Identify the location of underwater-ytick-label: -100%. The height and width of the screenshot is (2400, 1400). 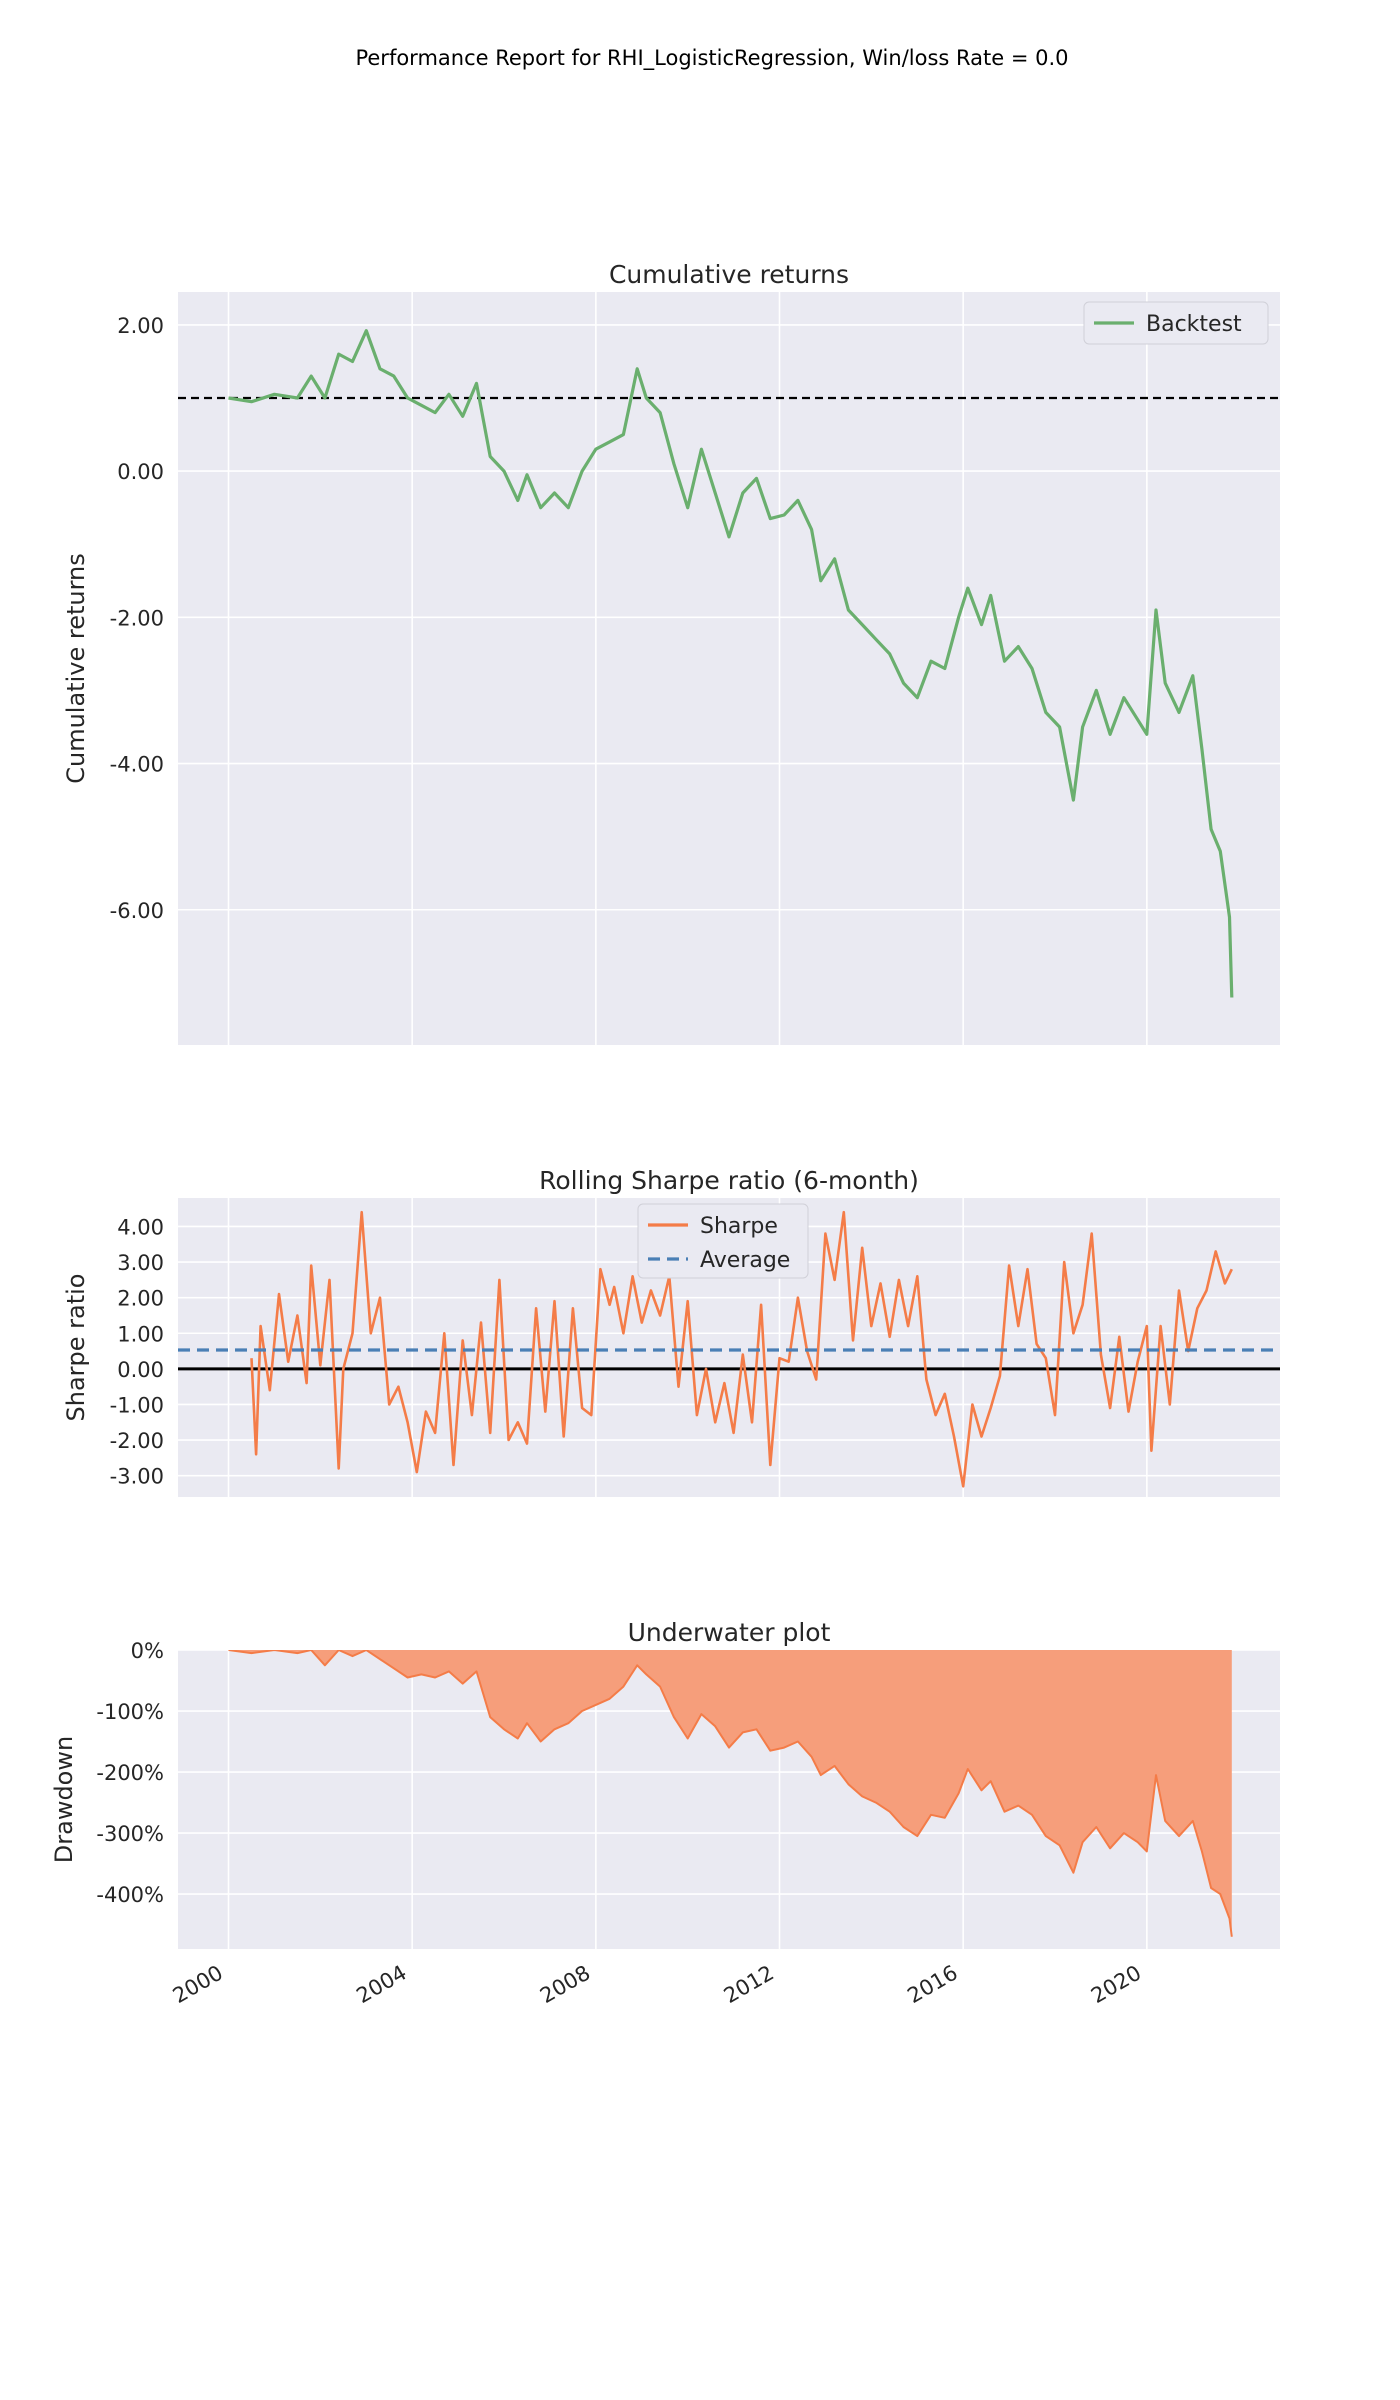
(130, 1712).